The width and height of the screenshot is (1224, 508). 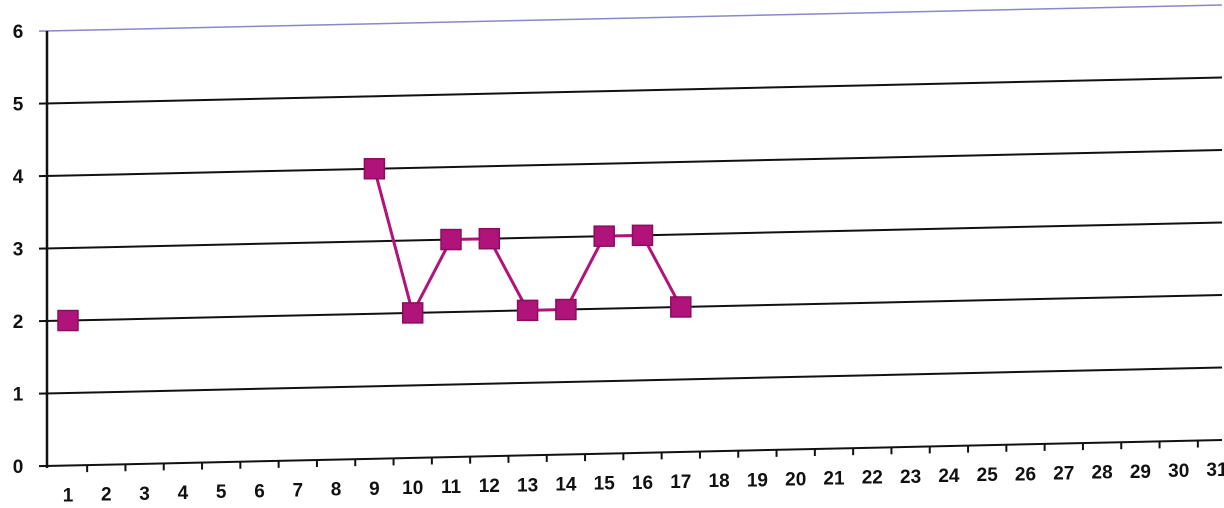 What do you see at coordinates (183, 493) in the screenshot?
I see `x-tick-label: 4` at bounding box center [183, 493].